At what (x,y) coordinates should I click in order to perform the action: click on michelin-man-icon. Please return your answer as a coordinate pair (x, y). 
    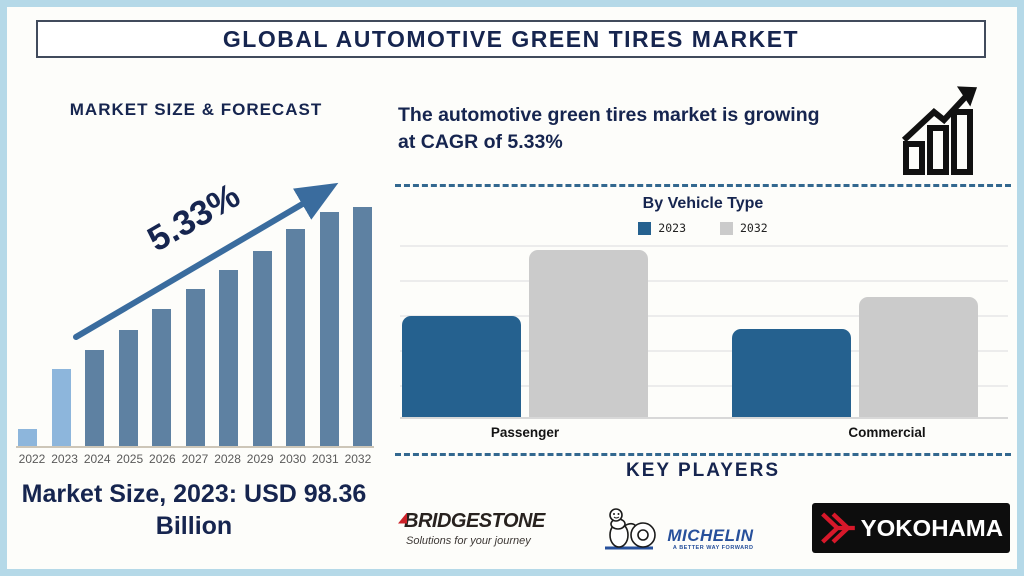
    Looking at the image, I should click on (631, 529).